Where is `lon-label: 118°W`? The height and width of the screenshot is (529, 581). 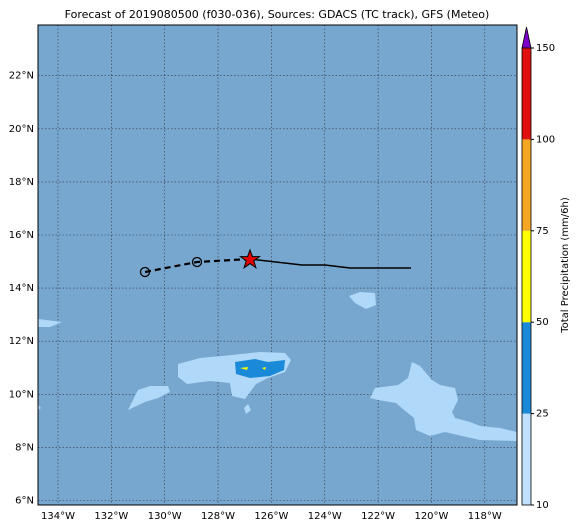
lon-label: 118°W is located at coordinates (485, 516).